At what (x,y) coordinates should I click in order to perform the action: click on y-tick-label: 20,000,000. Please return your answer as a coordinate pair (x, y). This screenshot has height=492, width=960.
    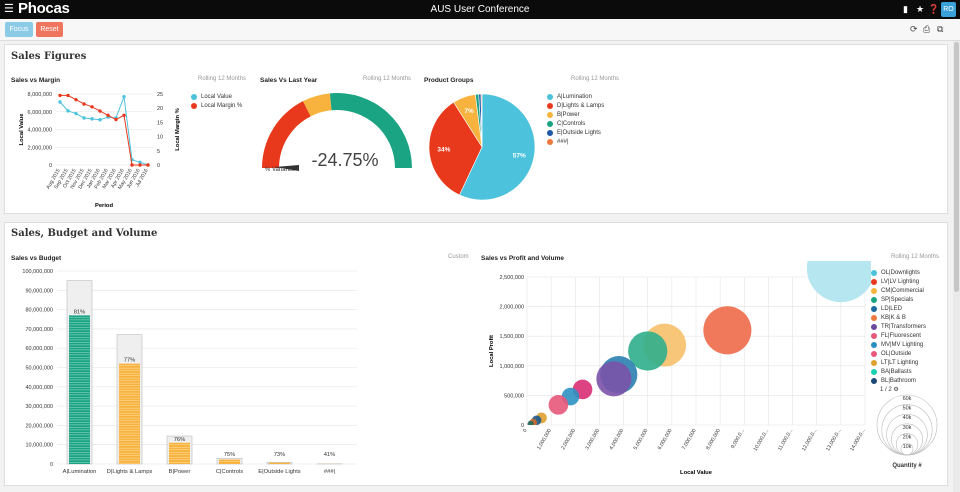
    Looking at the image, I should click on (39, 426).